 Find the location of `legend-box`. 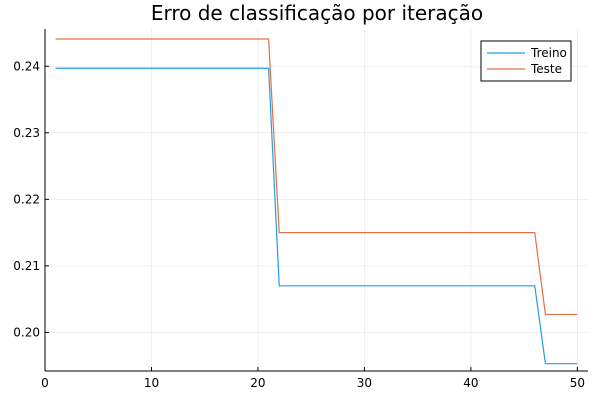

legend-box is located at coordinates (526, 61).